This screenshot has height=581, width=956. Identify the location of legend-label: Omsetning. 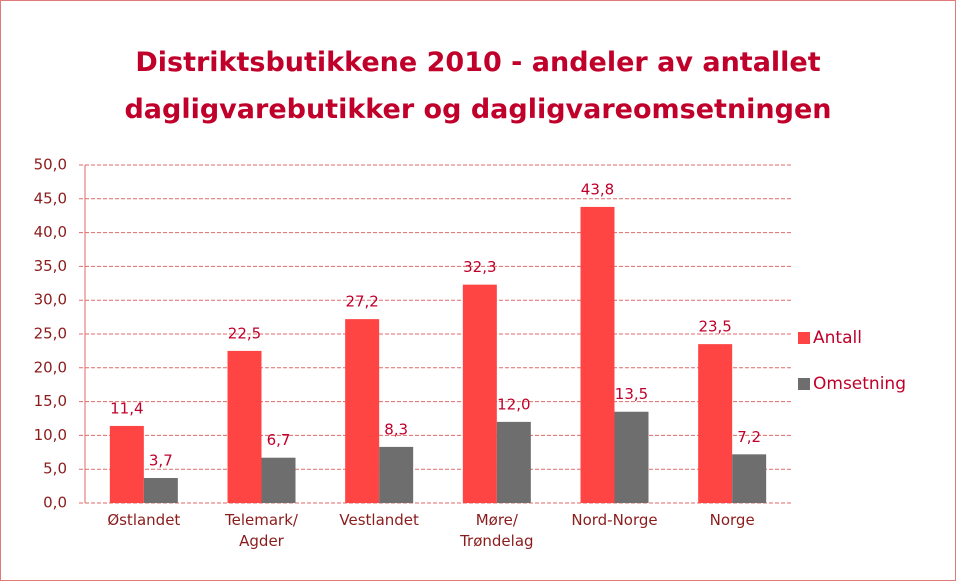
(859, 384).